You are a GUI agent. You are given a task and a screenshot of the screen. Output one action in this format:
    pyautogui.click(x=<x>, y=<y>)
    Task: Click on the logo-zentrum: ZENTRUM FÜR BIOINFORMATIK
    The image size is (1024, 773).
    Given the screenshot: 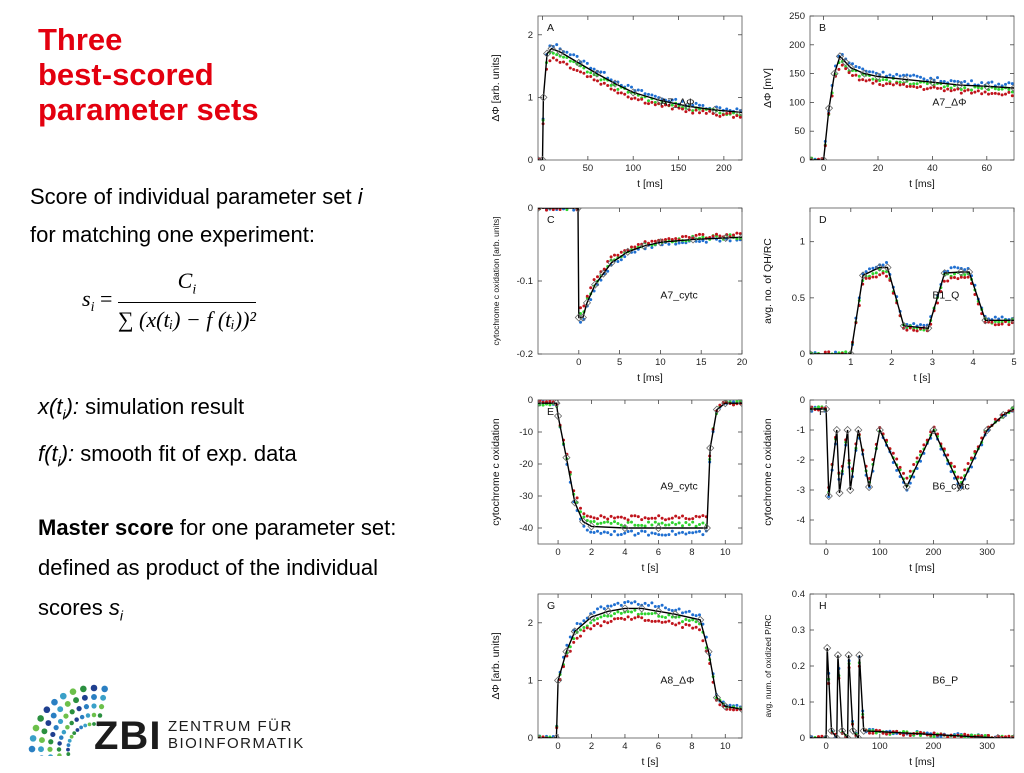 What is the action you would take?
    pyautogui.click(x=236, y=735)
    